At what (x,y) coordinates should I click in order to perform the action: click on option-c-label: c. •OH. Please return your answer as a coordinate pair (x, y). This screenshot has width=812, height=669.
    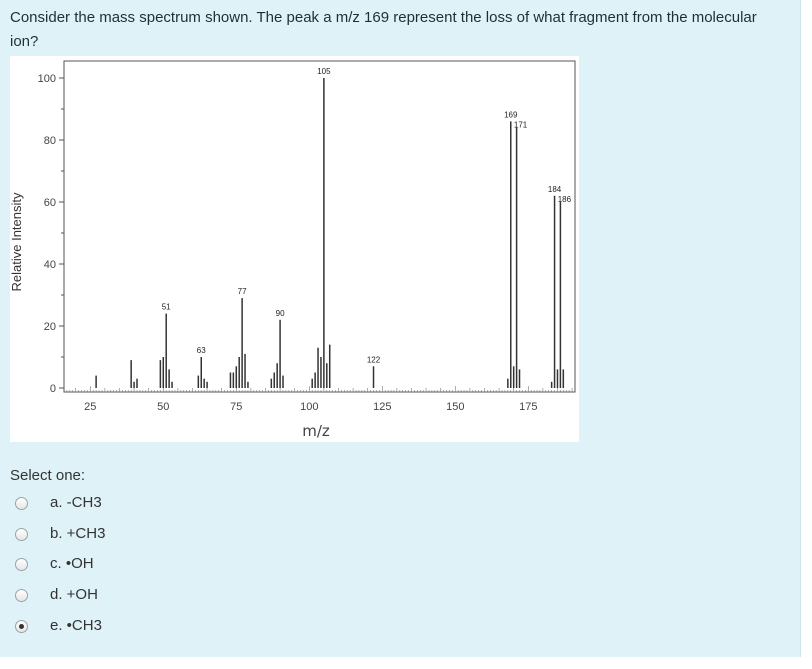
    Looking at the image, I should click on (72, 563).